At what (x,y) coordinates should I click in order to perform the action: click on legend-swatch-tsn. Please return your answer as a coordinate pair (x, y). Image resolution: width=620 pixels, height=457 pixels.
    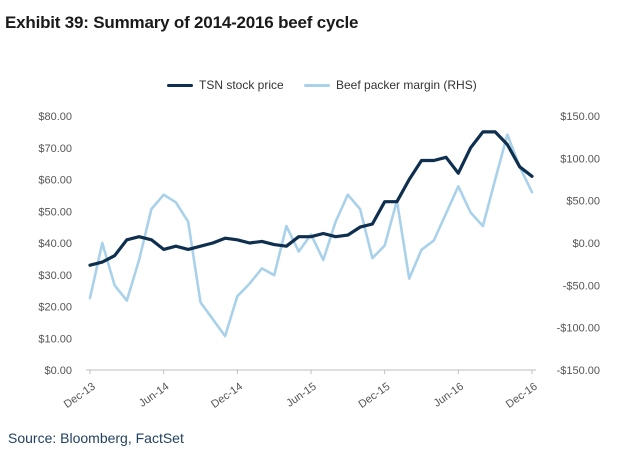
    Looking at the image, I should click on (180, 85).